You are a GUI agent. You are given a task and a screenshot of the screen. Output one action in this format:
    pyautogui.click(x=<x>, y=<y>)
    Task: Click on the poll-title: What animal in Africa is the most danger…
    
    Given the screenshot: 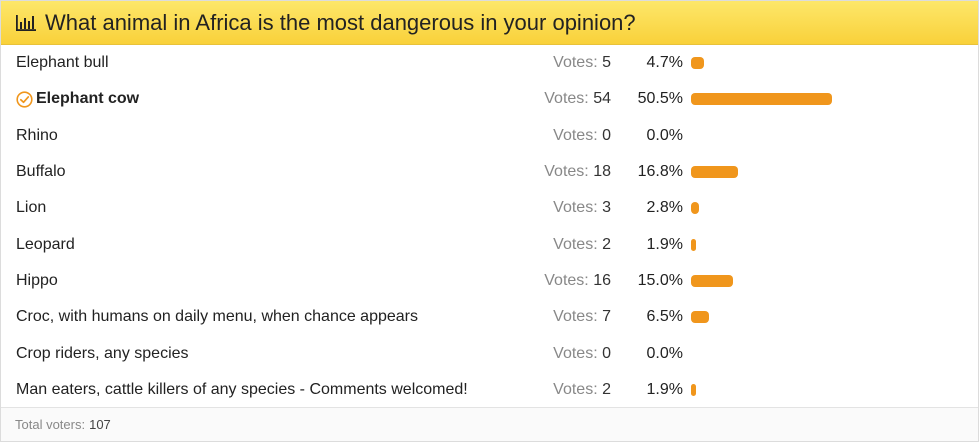 What is the action you would take?
    pyautogui.click(x=340, y=22)
    